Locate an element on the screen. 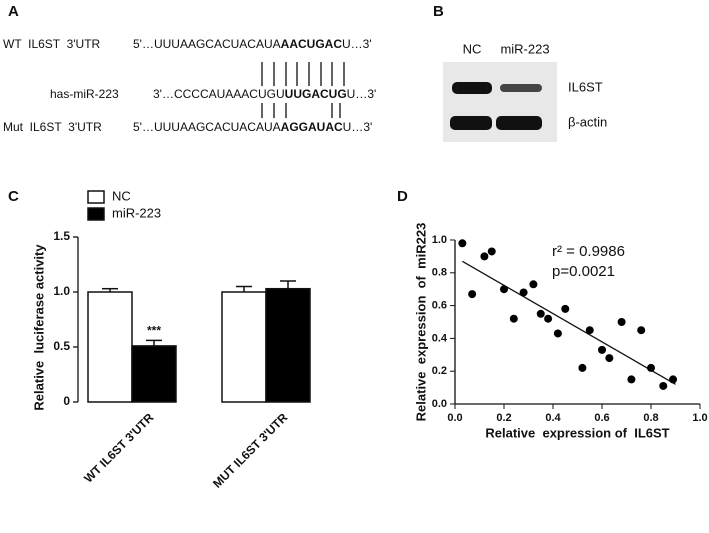 The height and width of the screenshot is (533, 709). sequence: 5'…UUUAAGCACUACAUAAACUGACU…3' is located at coordinates (252, 44).